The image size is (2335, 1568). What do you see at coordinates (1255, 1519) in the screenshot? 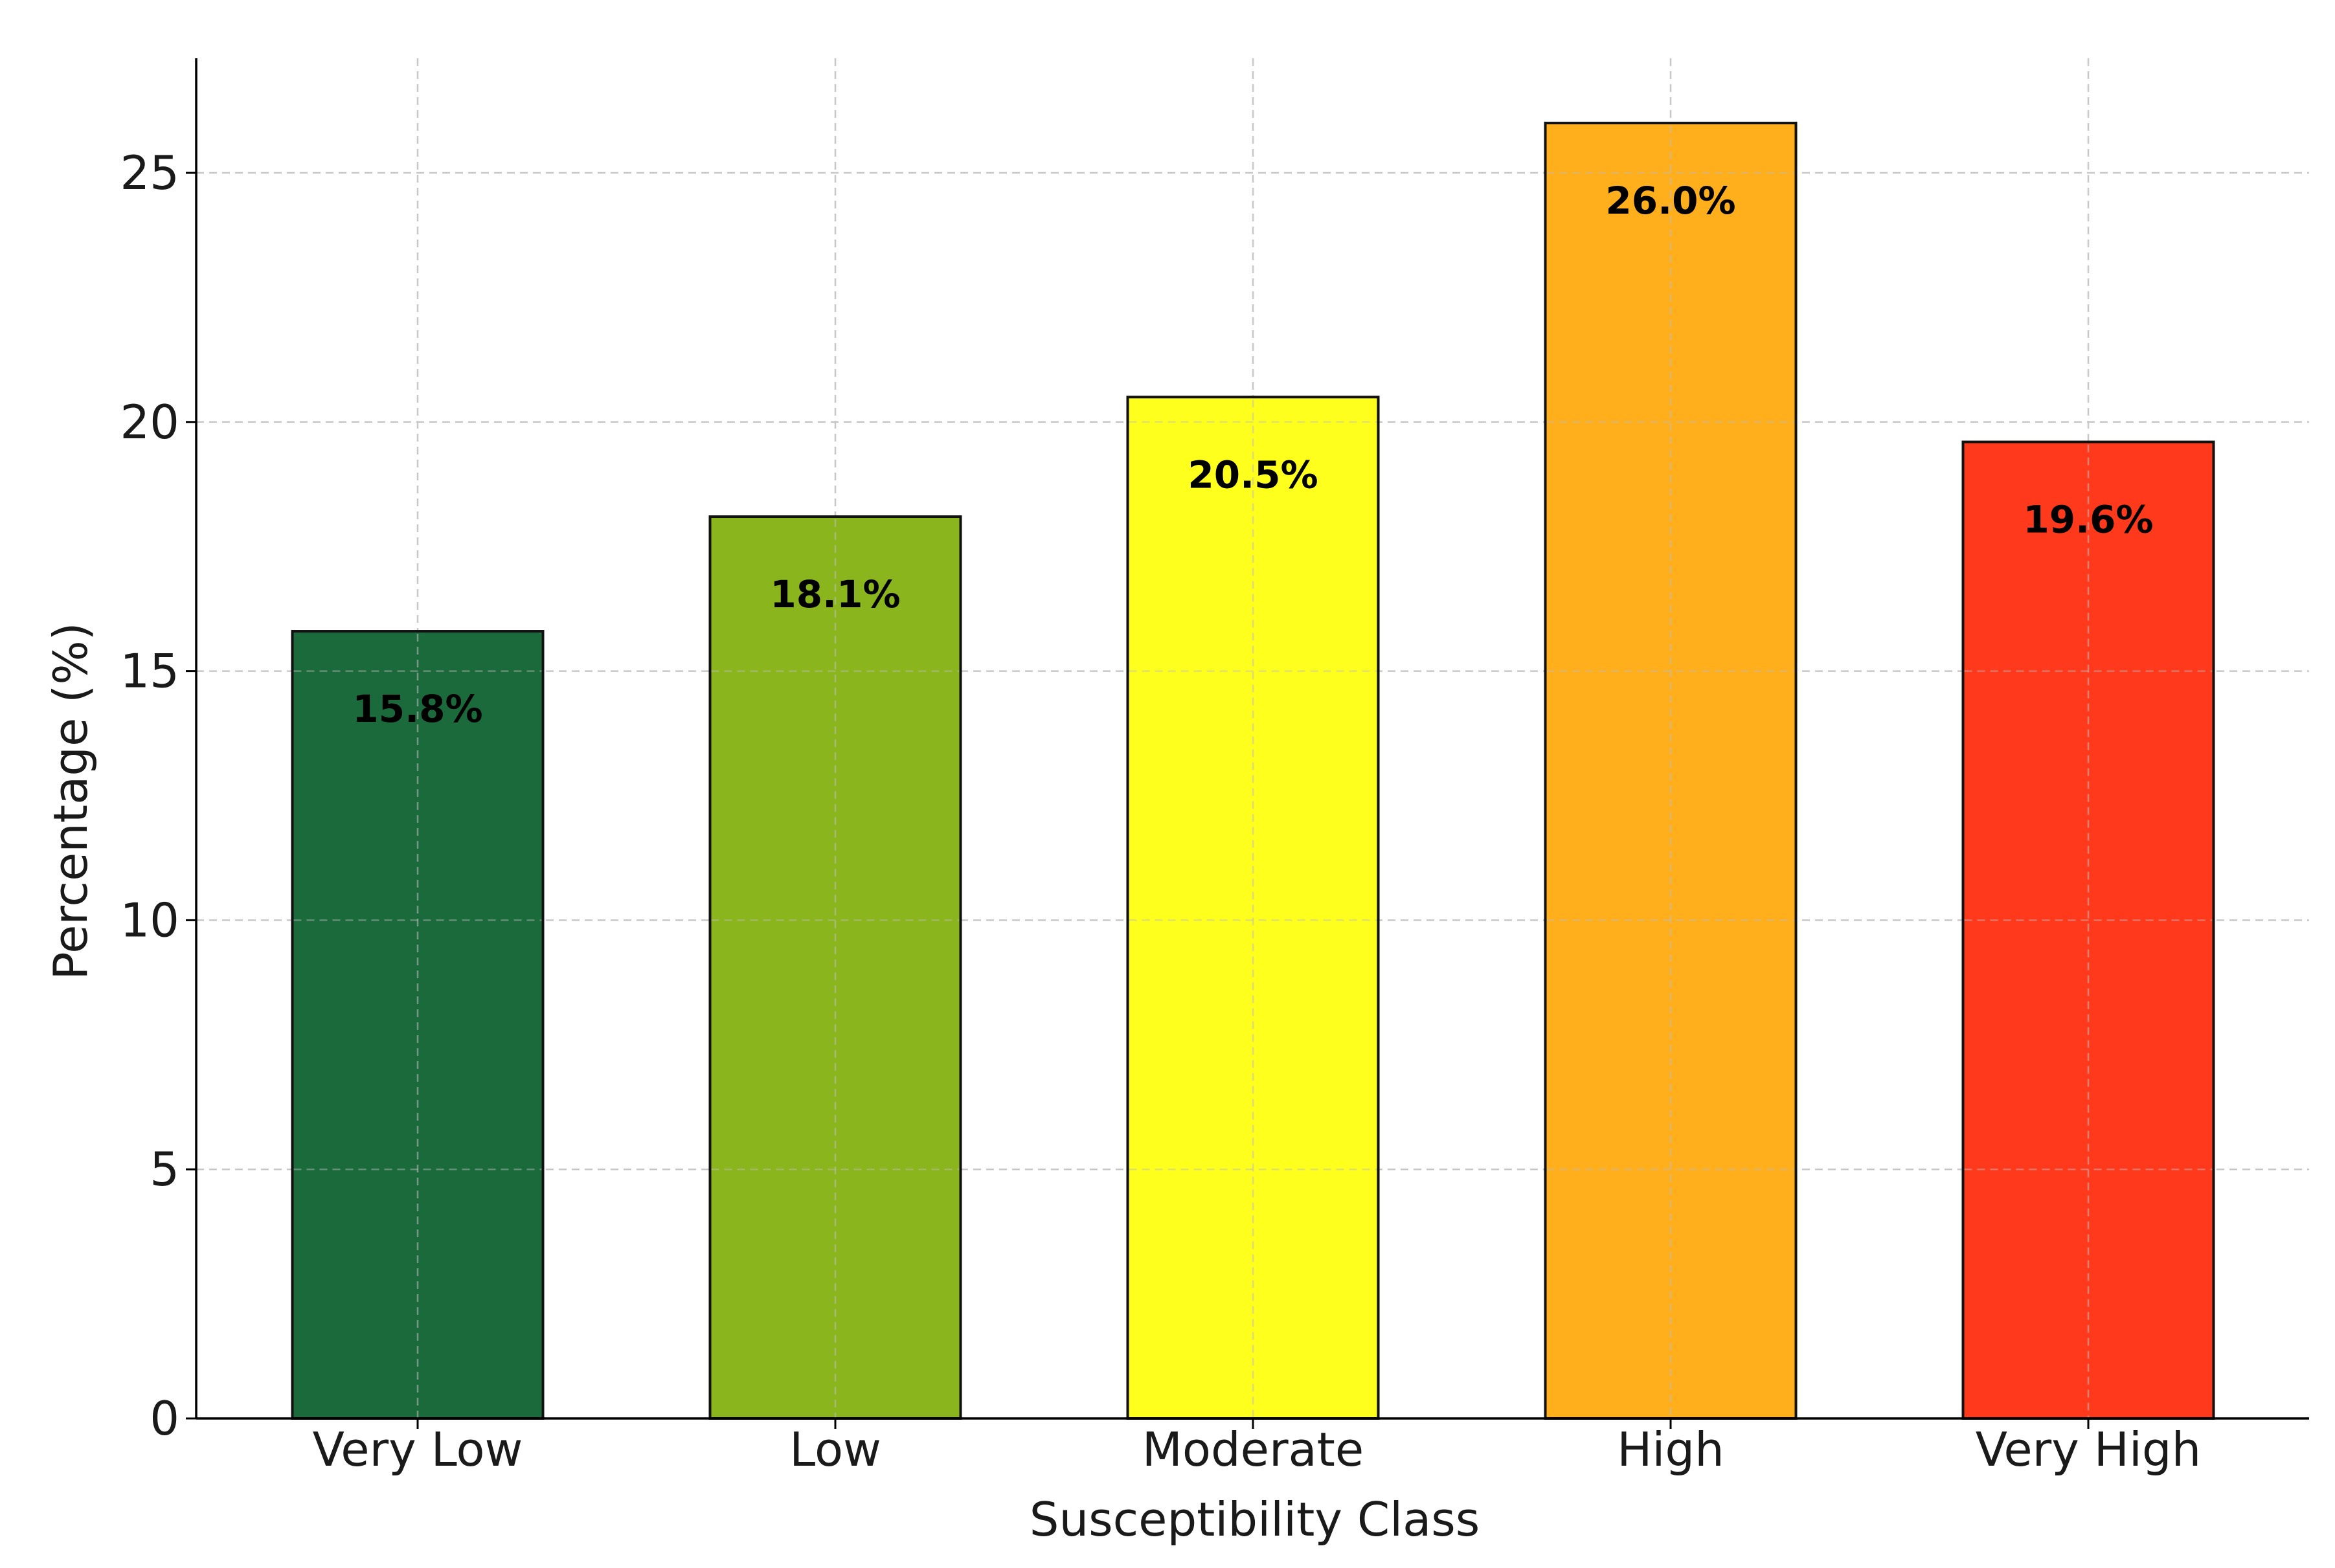
I see `x-axis-title: Susceptibility Class` at bounding box center [1255, 1519].